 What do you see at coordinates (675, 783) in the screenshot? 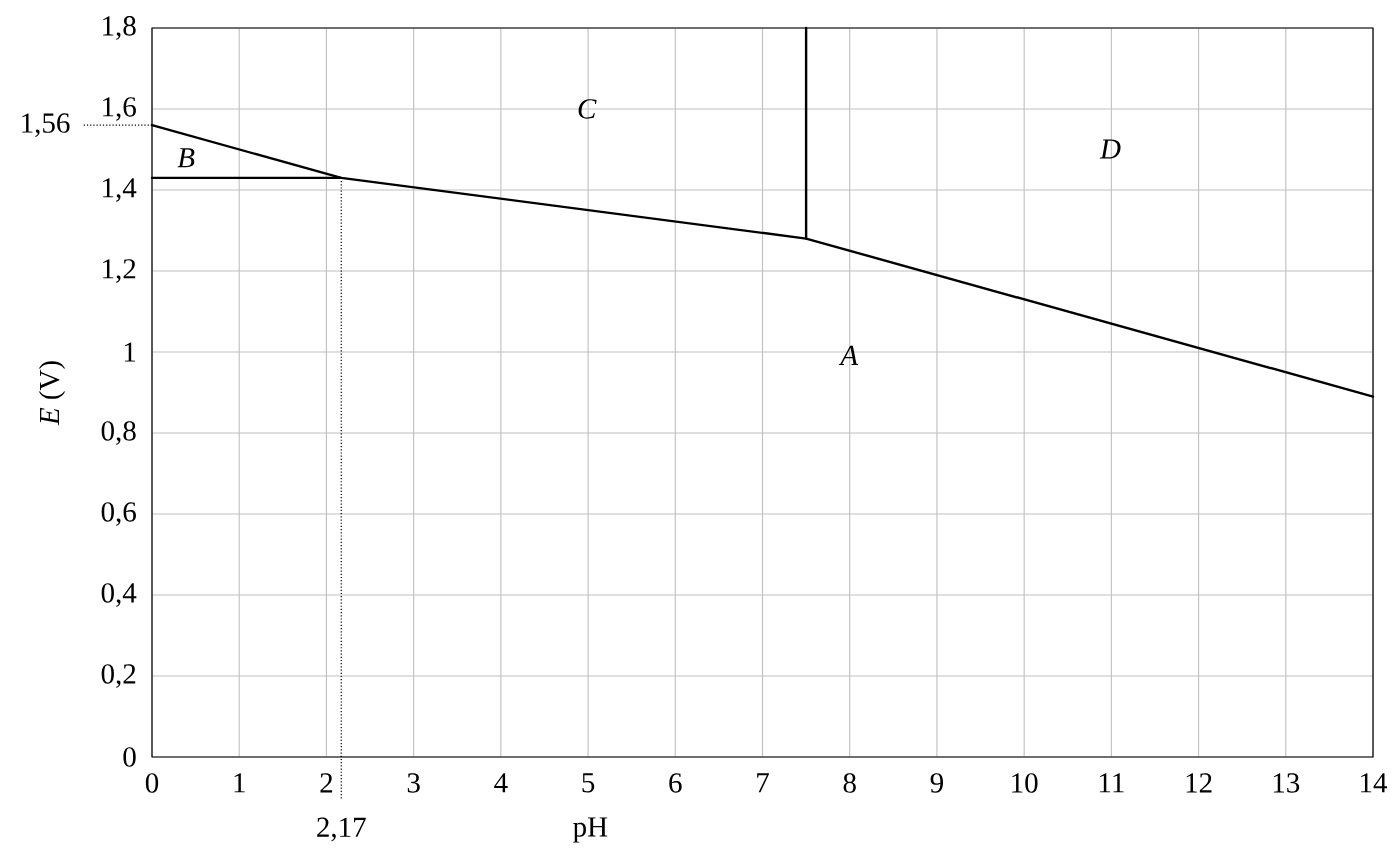
I see `x-tick-label: 6` at bounding box center [675, 783].